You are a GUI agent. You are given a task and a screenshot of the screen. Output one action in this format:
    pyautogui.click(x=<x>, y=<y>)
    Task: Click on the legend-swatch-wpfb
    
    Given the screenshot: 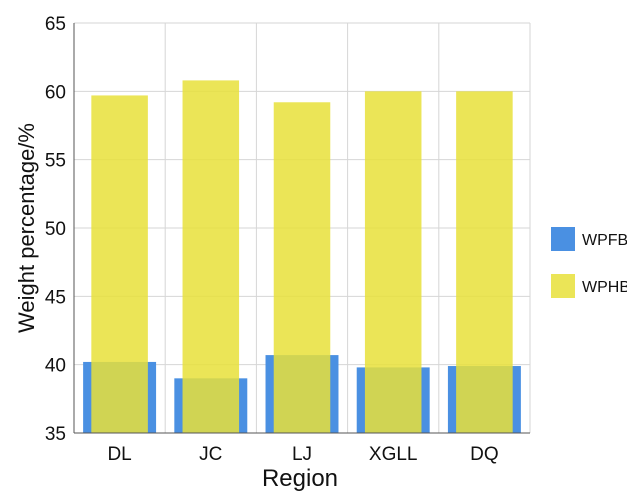 What is the action you would take?
    pyautogui.click(x=563, y=239)
    